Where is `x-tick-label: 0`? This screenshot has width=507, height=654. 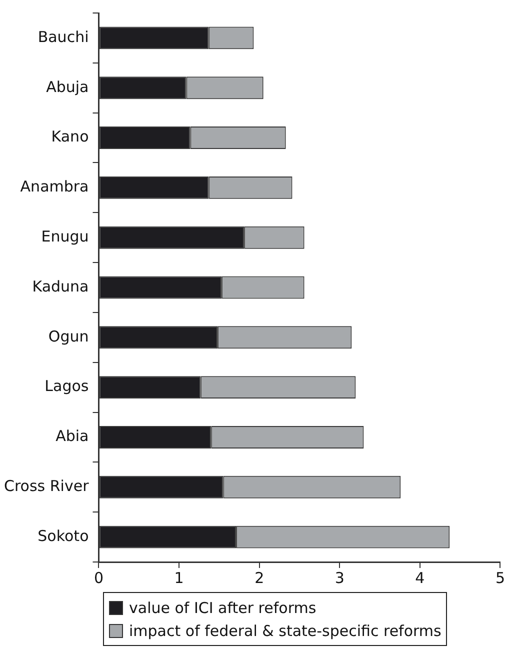 x-tick-label: 0 is located at coordinates (99, 577).